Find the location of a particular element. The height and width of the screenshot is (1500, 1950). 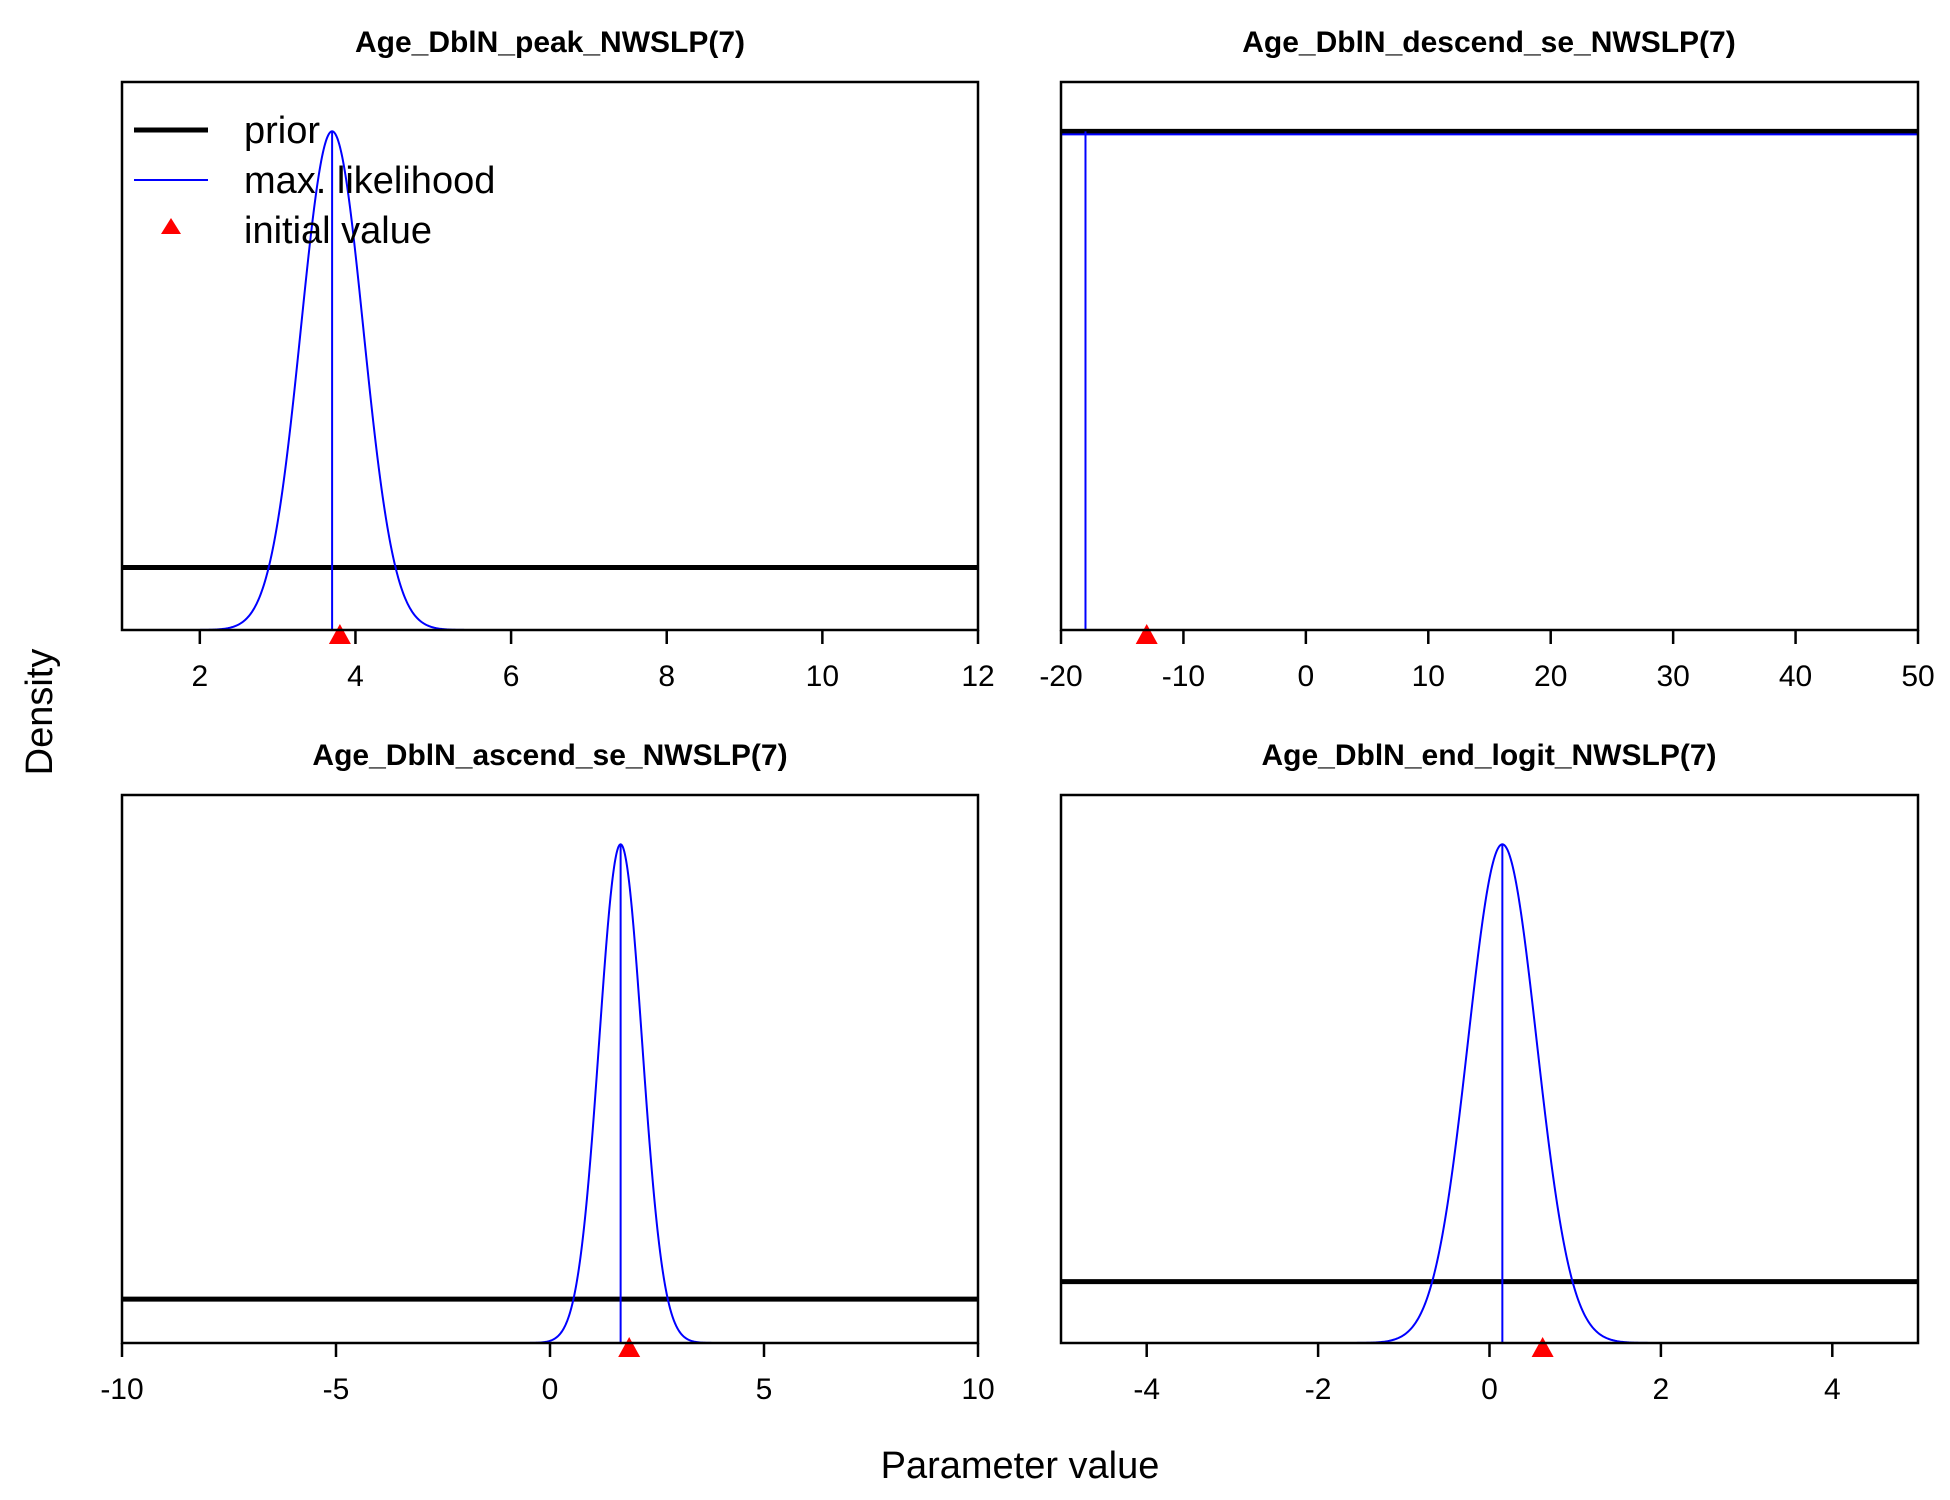

legend-label-mle: max. likelihood is located at coordinates (369, 181).